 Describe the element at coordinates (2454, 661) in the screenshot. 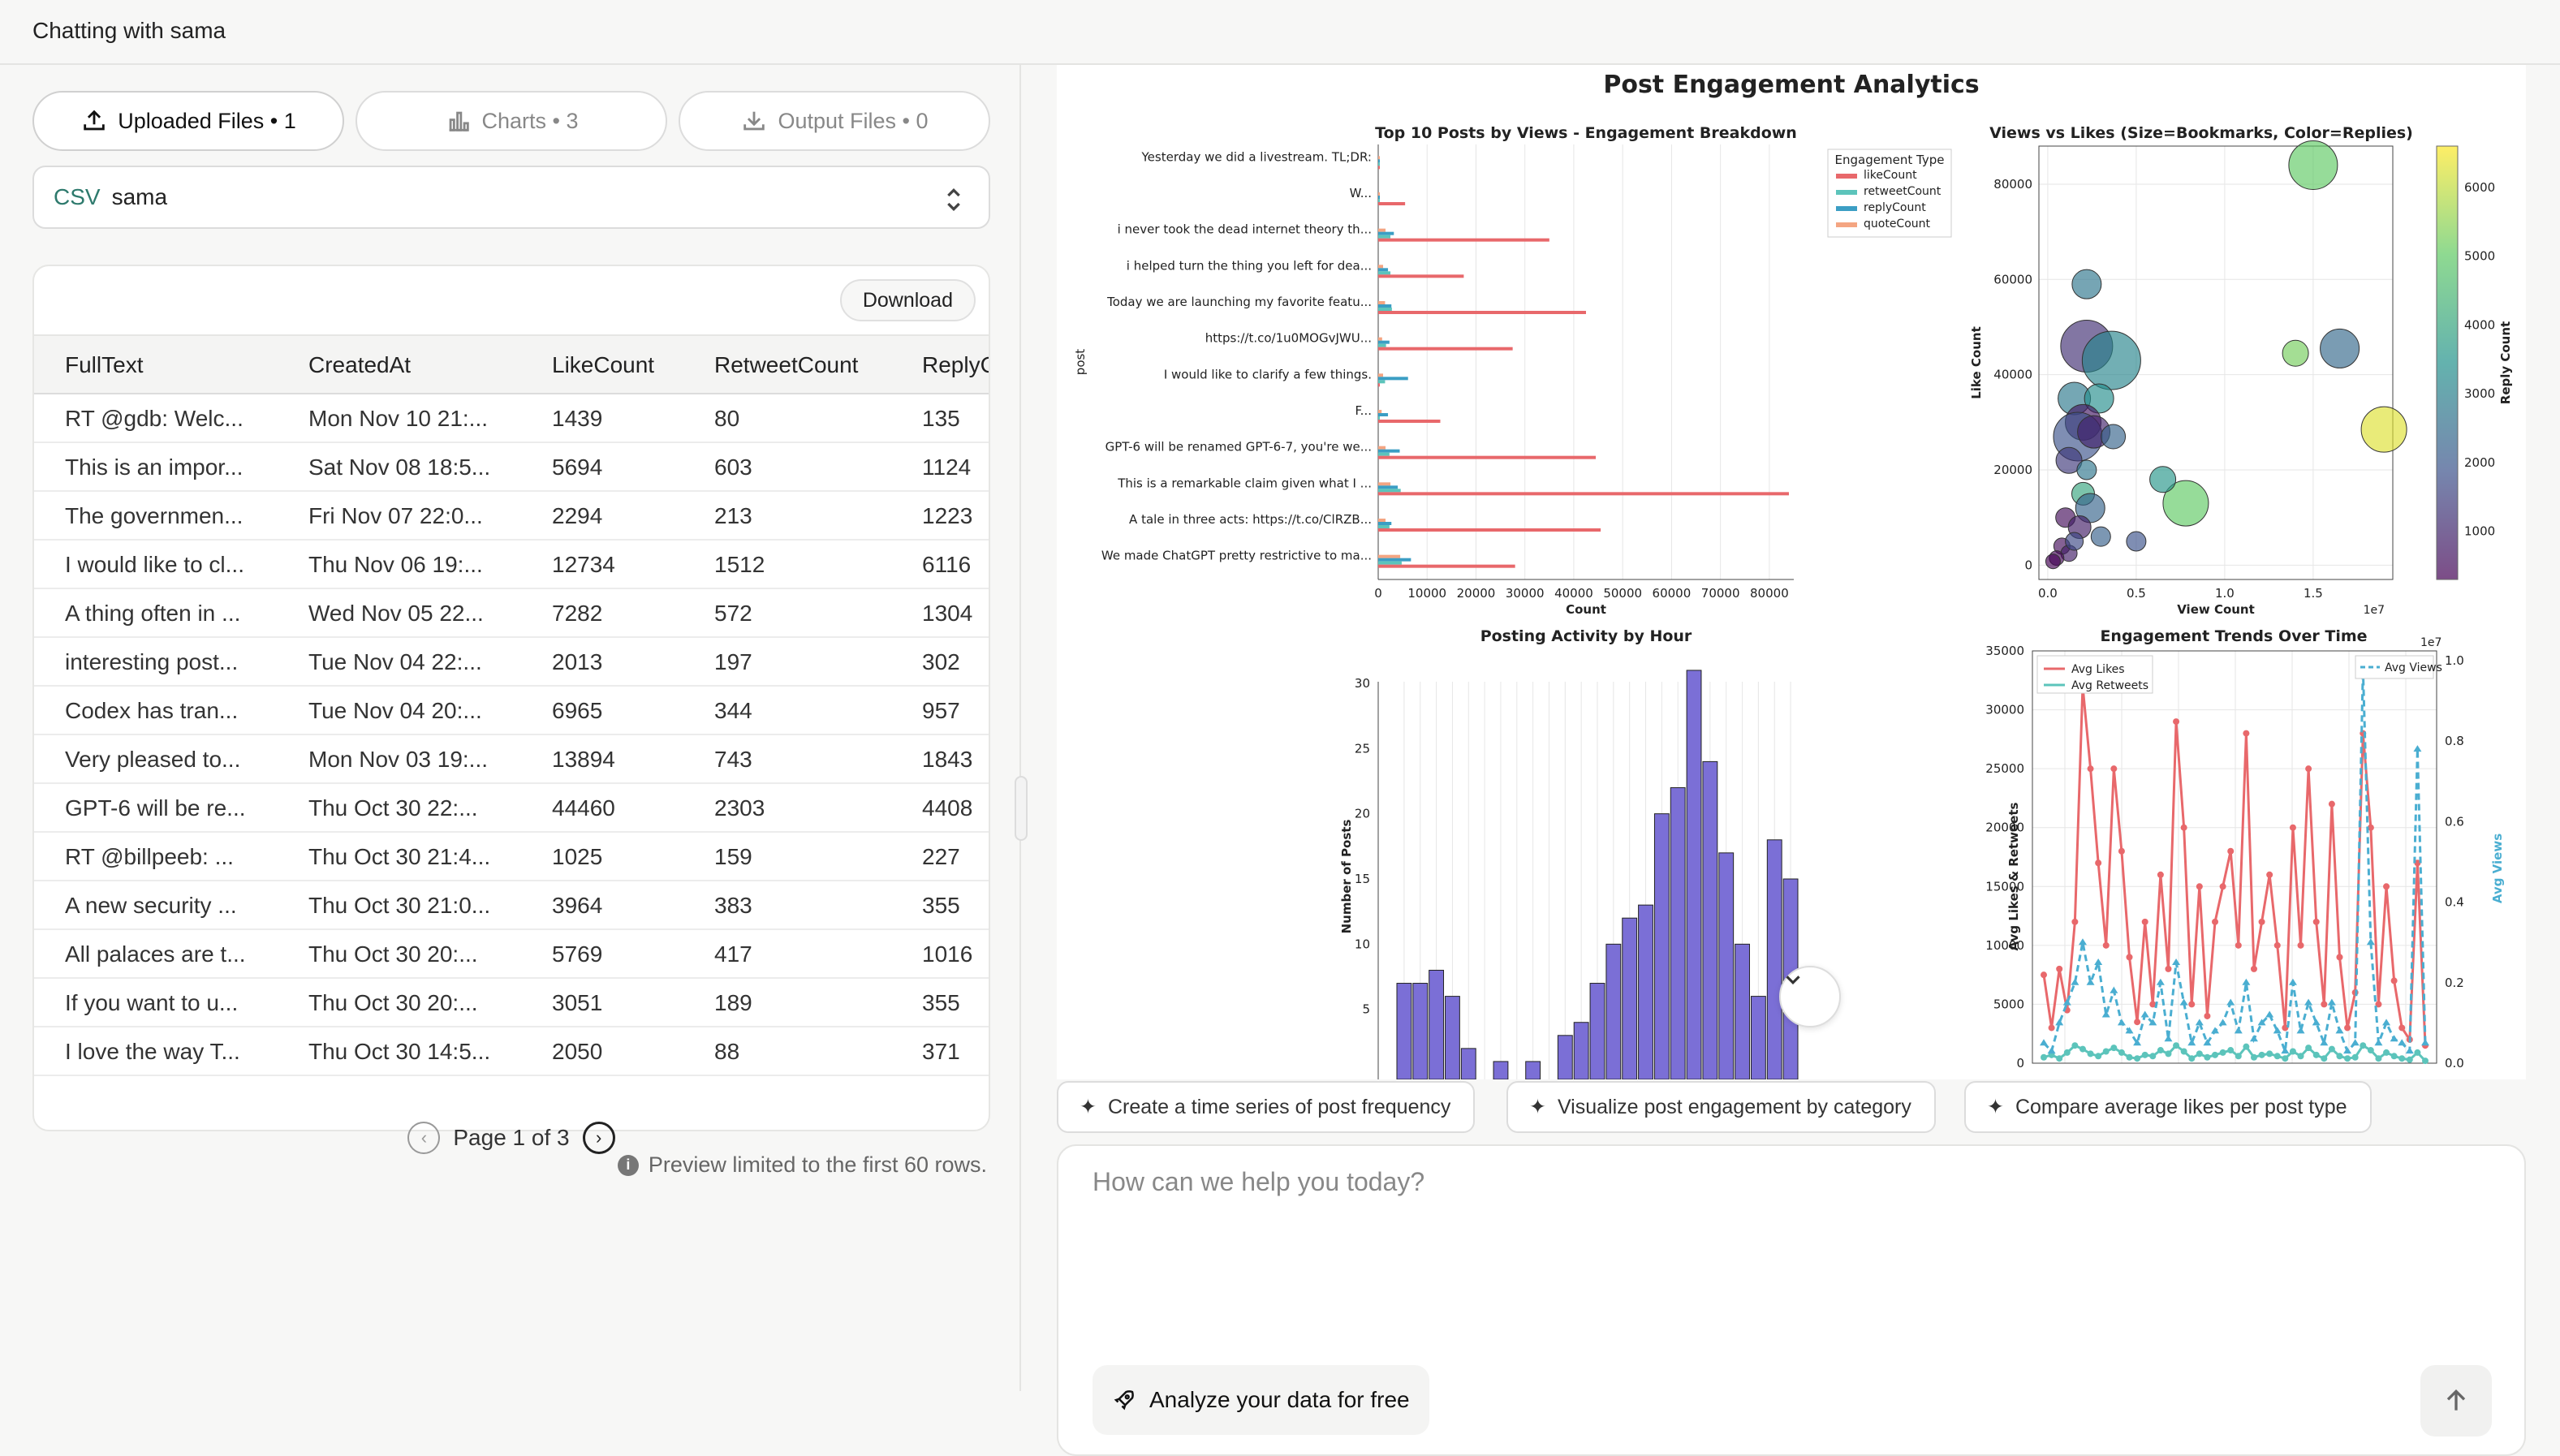

I see `y2-tick-label: 1.0` at that location.